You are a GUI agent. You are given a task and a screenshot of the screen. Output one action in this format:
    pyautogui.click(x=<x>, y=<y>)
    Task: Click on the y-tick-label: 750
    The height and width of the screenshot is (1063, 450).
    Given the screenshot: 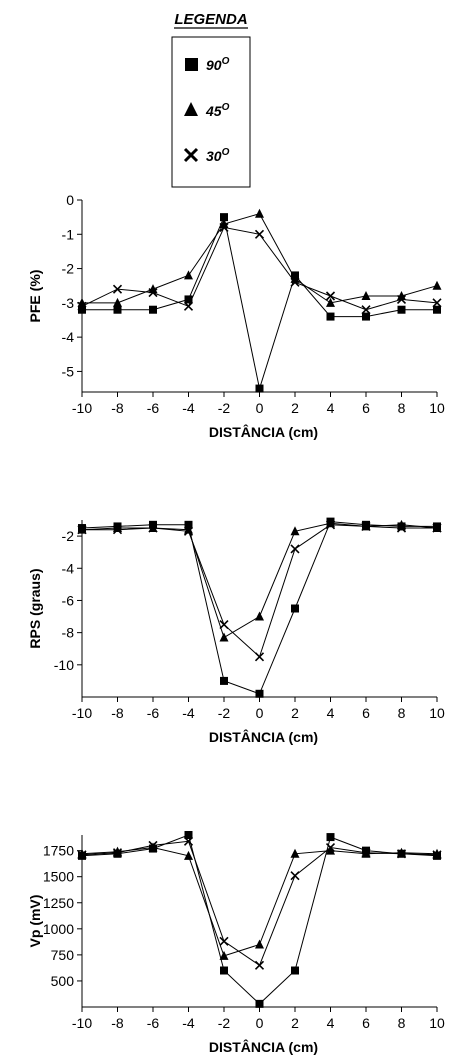 What is the action you would take?
    pyautogui.click(x=63, y=955)
    